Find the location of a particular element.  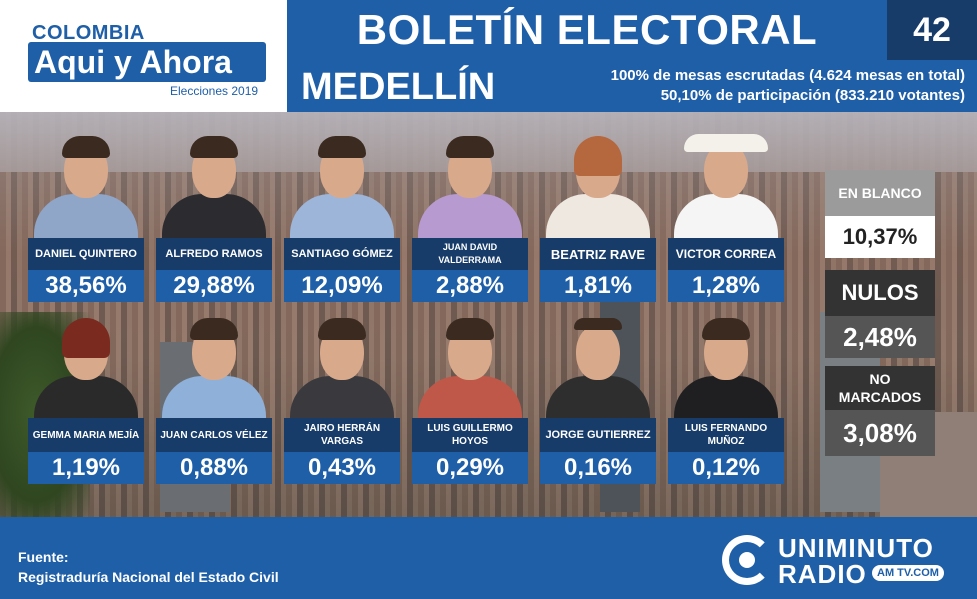

candidate-percentage: 1,19% is located at coordinates (86, 468).